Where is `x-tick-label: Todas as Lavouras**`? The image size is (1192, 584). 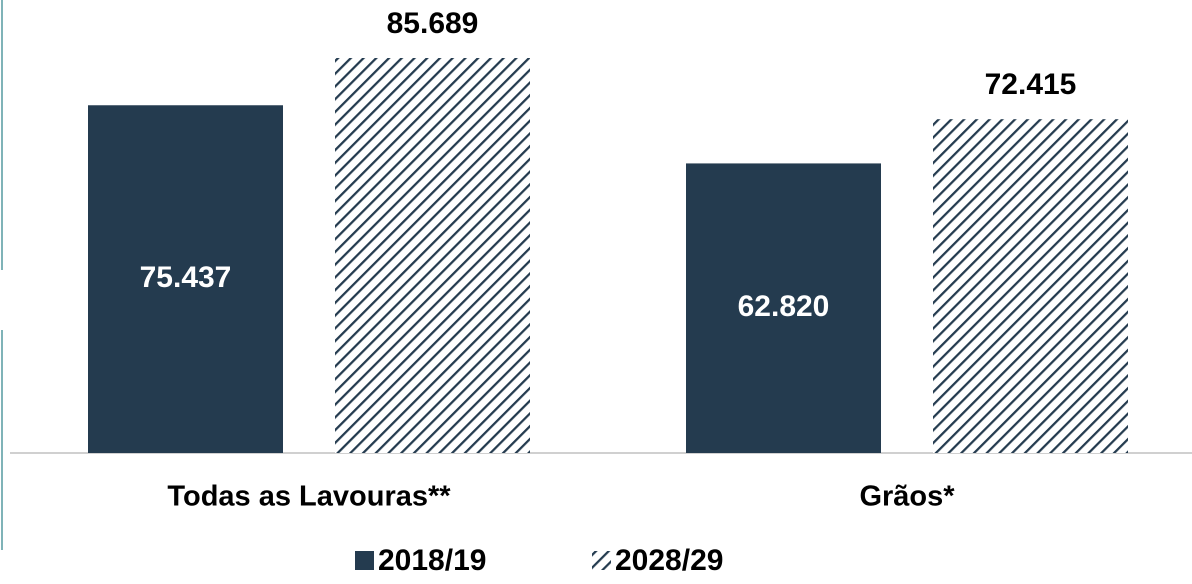 x-tick-label: Todas as Lavouras** is located at coordinates (309, 497).